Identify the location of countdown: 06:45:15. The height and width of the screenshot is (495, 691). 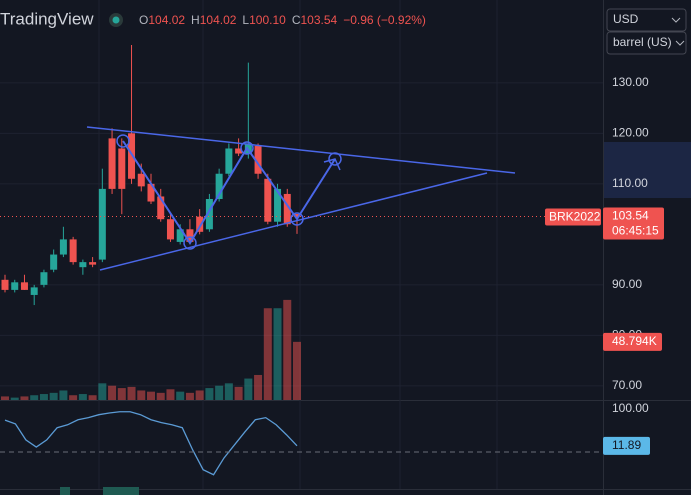
(635, 231).